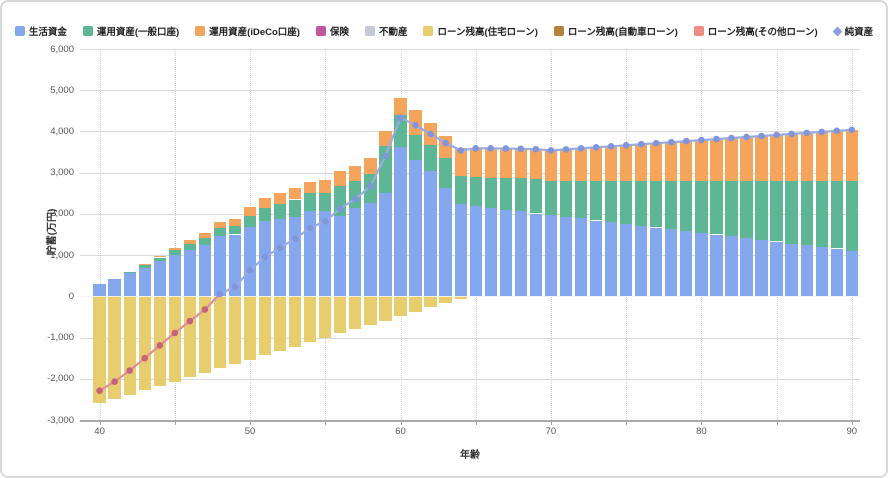 The height and width of the screenshot is (478, 888). I want to click on legend-item: 運用資産(一般口座), so click(130, 31).